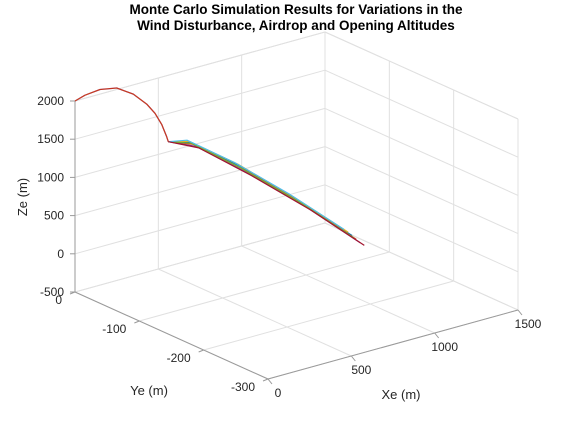 The width and height of the screenshot is (571, 428). What do you see at coordinates (121, 114) in the screenshot?
I see `freefall-trajectory-line` at bounding box center [121, 114].